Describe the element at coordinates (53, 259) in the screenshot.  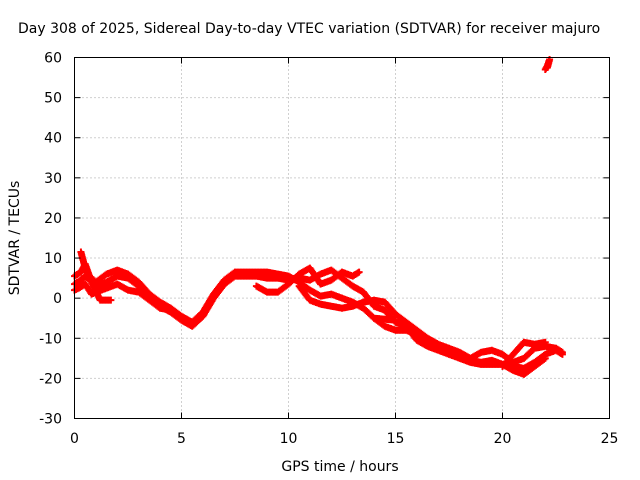
I see `y-tick-label: 10` at that location.